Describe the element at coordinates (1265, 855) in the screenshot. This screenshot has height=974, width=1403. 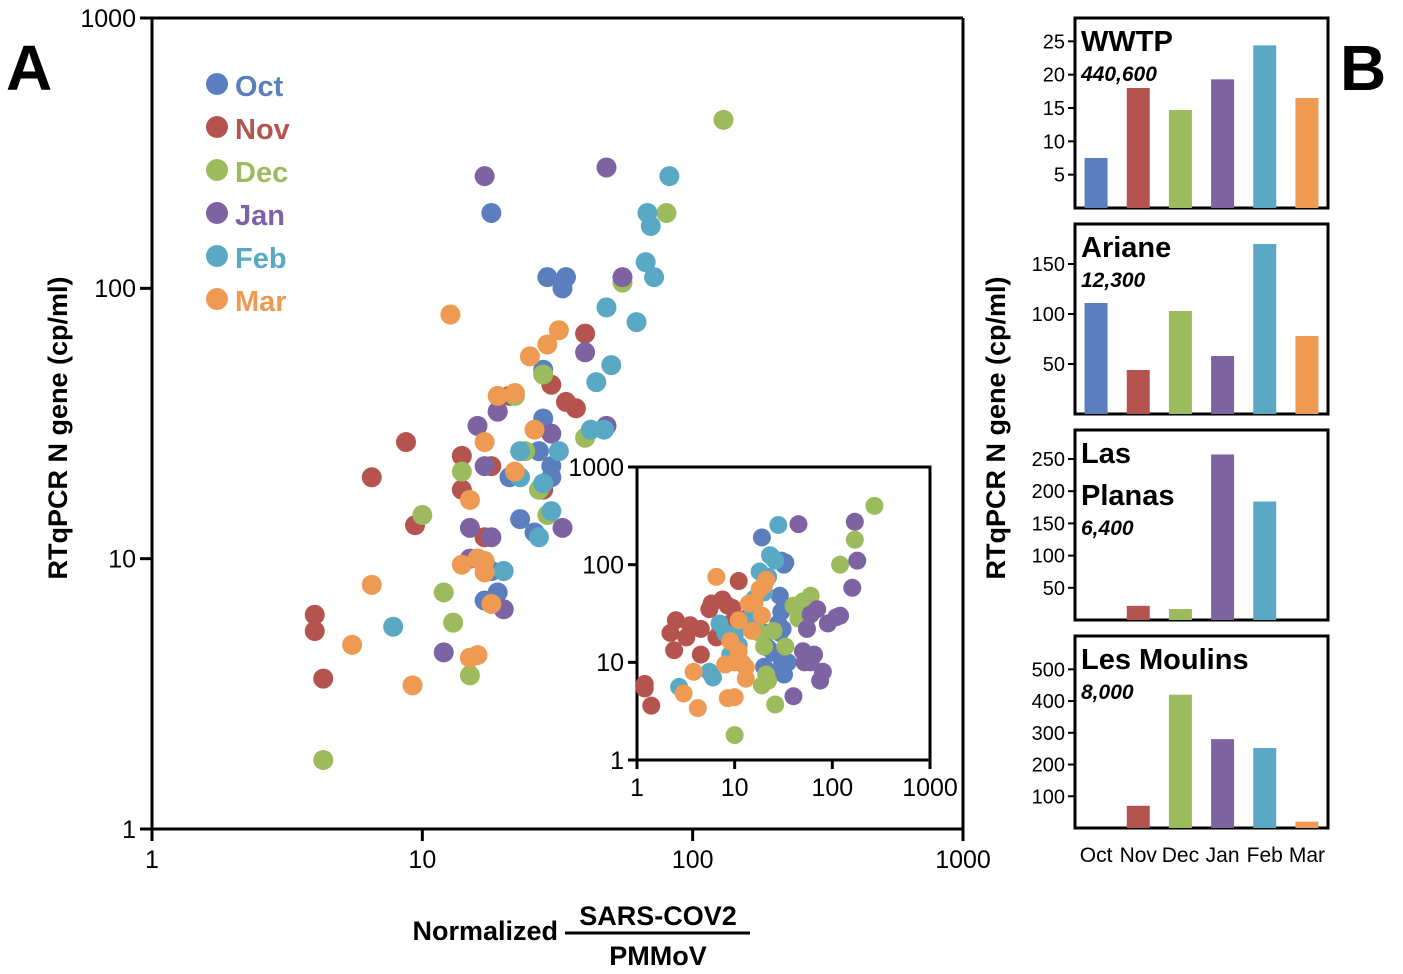
I see `bar-x-category-label: Feb` at that location.